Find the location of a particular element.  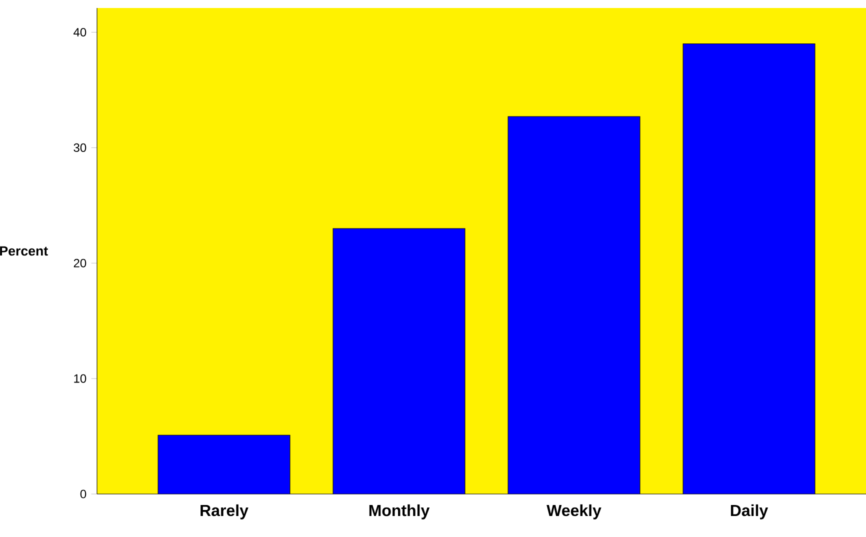

x-tick-label: Weekly is located at coordinates (574, 512).